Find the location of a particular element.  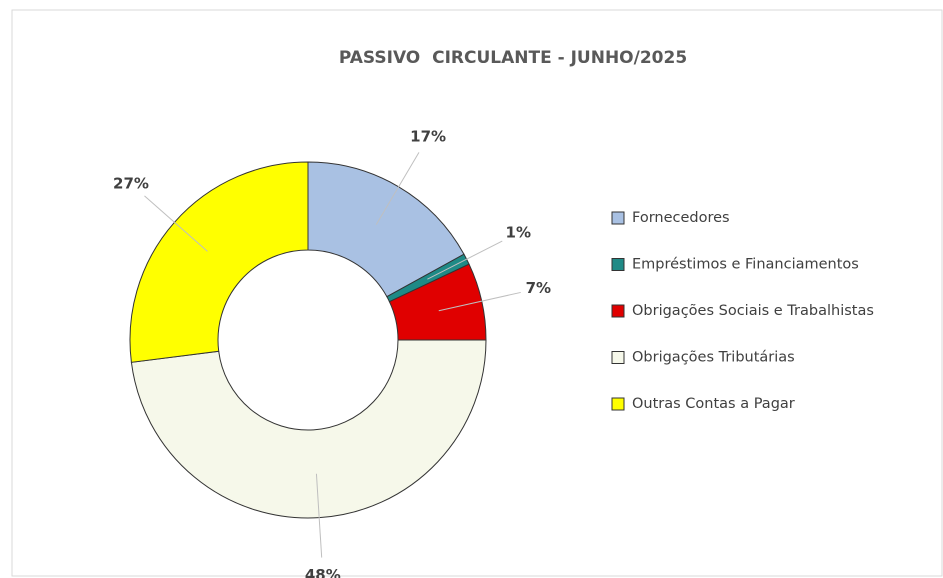

legend-label: Obrigações Sociais e Trabalhistas is located at coordinates (753, 311).